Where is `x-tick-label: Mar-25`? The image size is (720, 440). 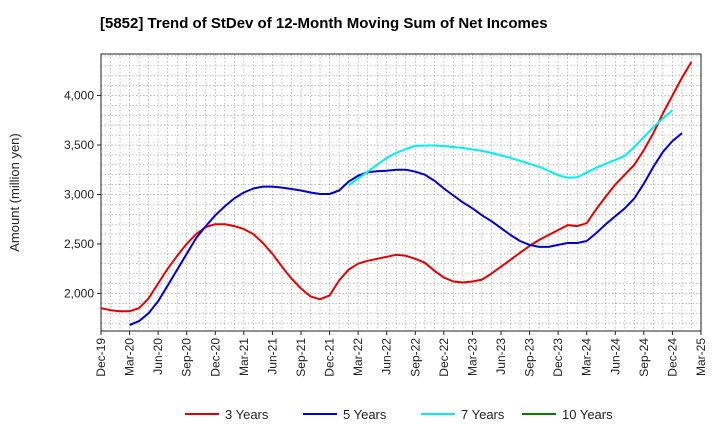
x-tick-label: Mar-25 is located at coordinates (701, 357).